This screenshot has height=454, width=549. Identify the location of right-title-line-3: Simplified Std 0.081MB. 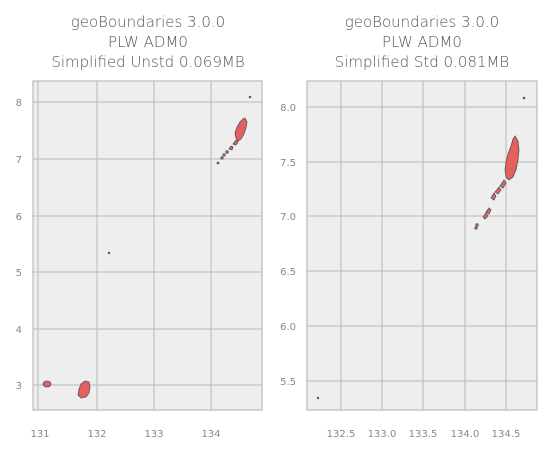
(422, 62).